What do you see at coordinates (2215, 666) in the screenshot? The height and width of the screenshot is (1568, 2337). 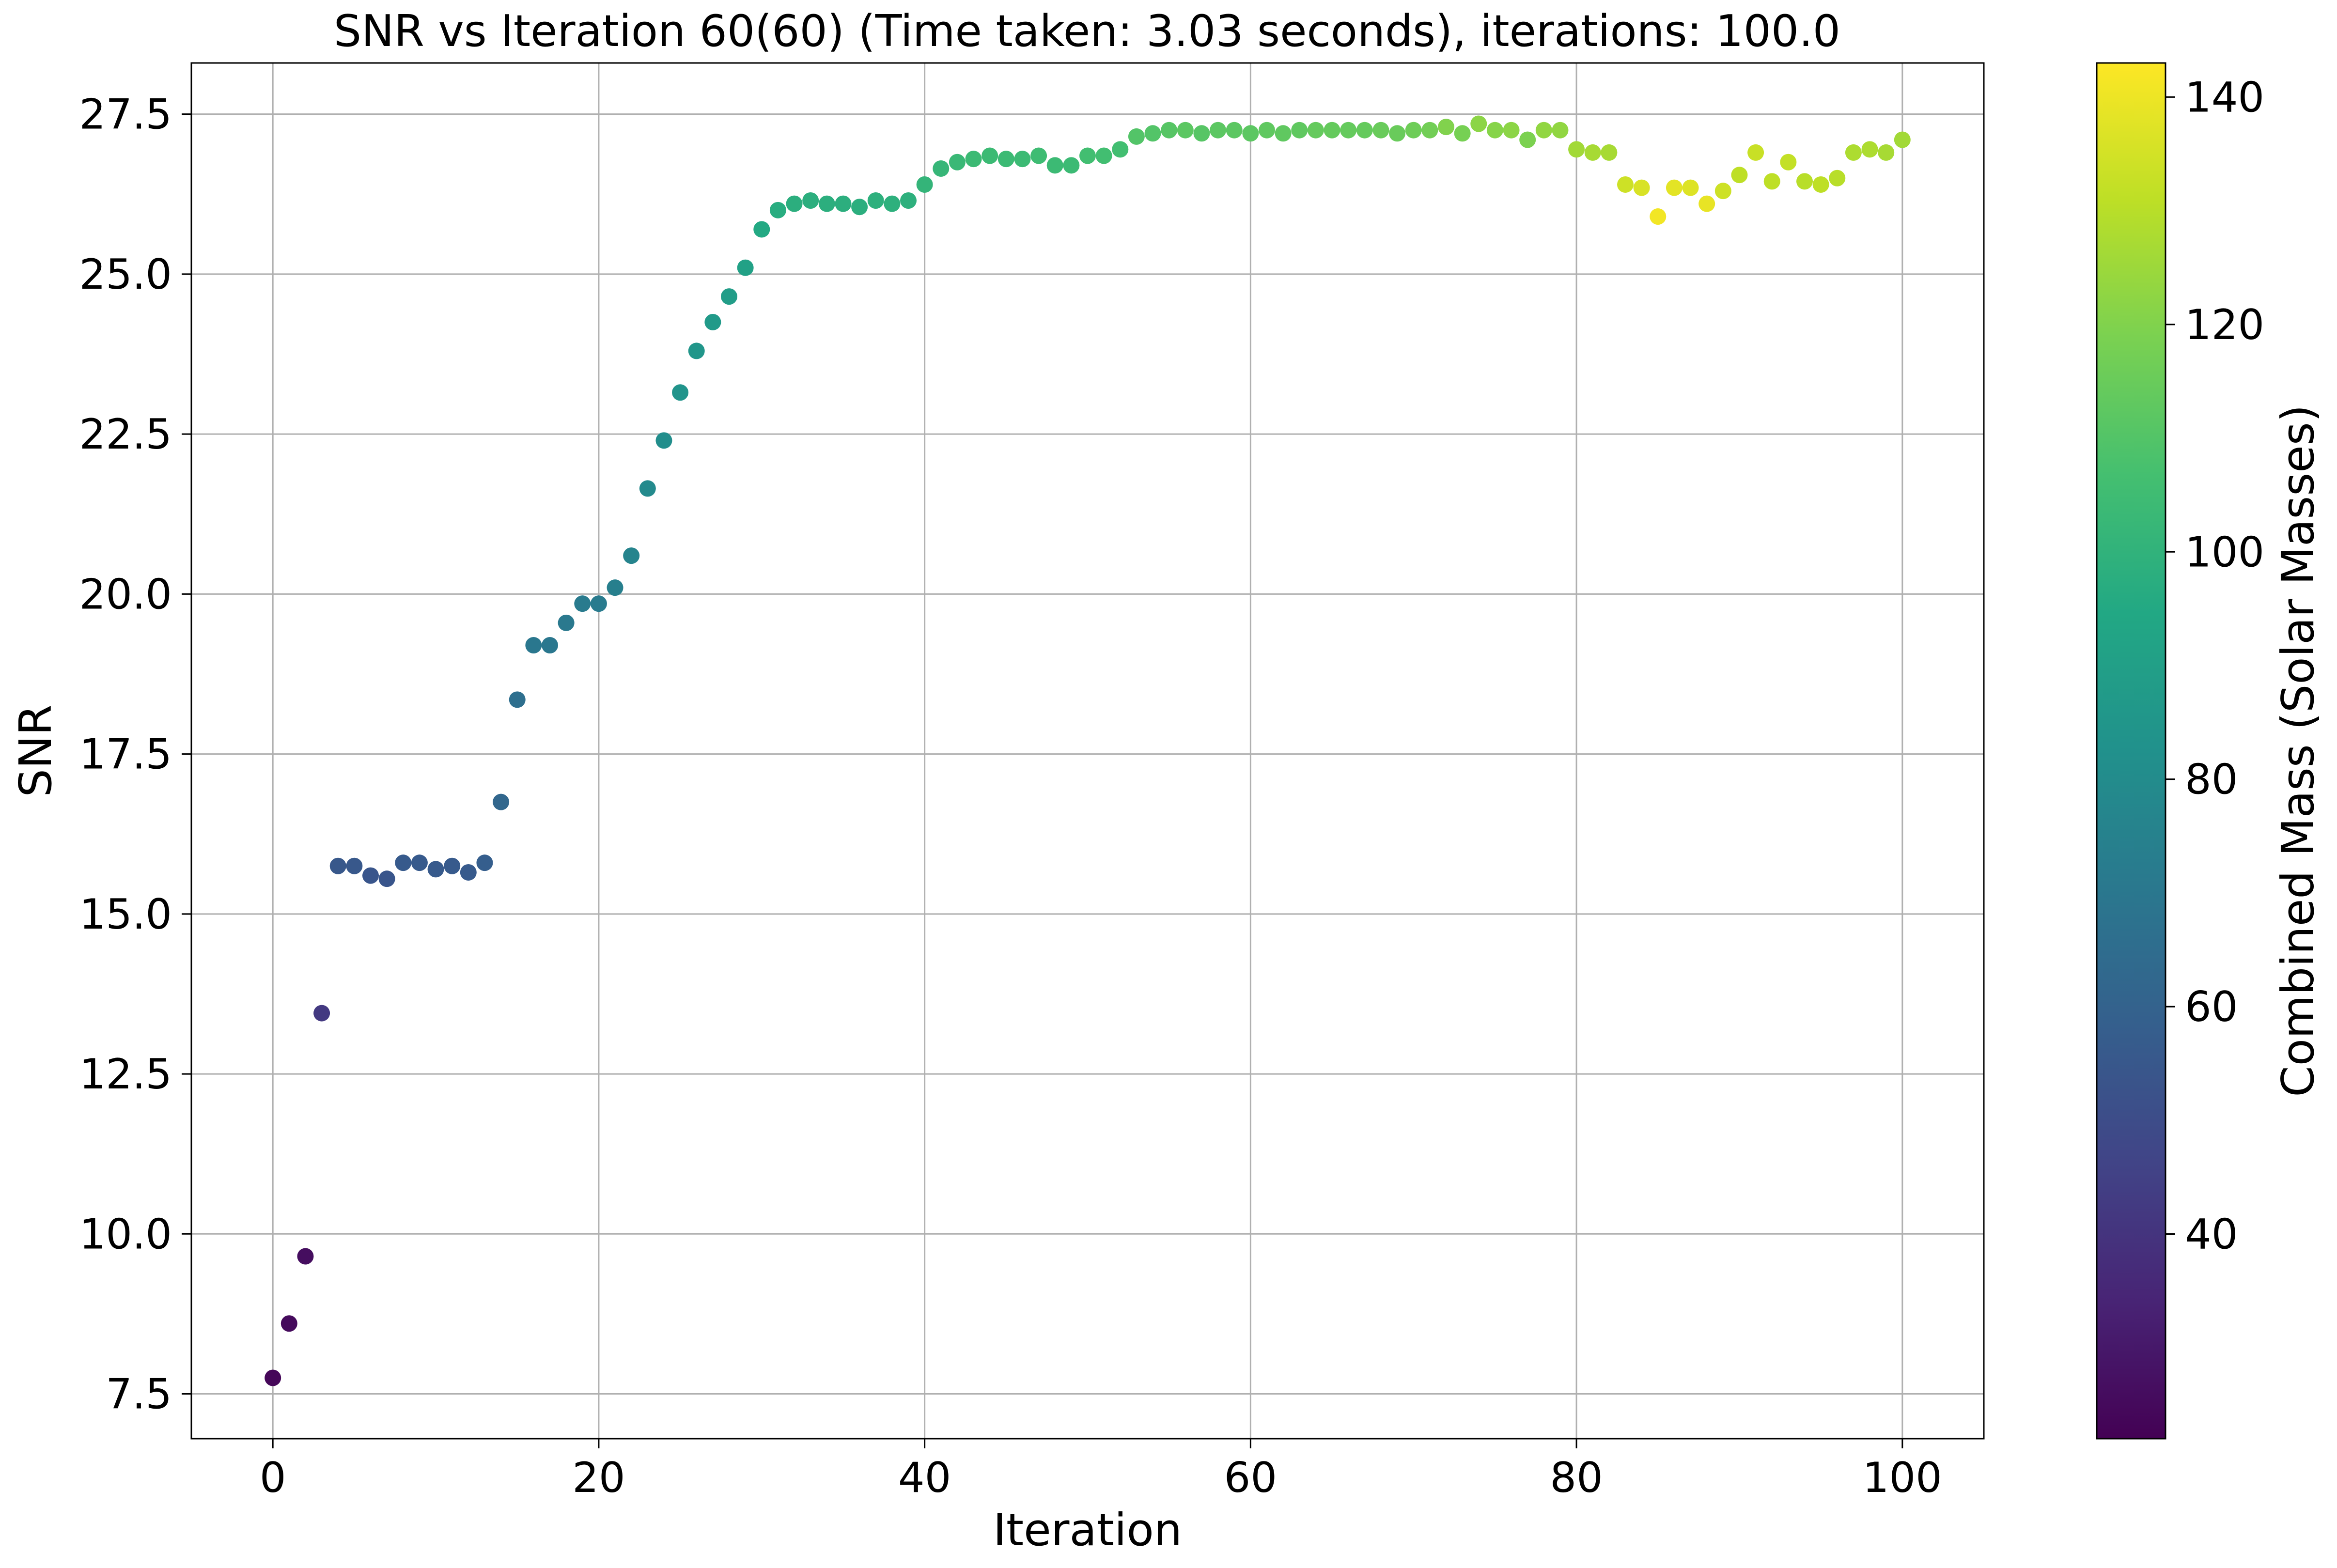 I see `colorbar-axis: 40 60 80 100 120 140` at bounding box center [2215, 666].